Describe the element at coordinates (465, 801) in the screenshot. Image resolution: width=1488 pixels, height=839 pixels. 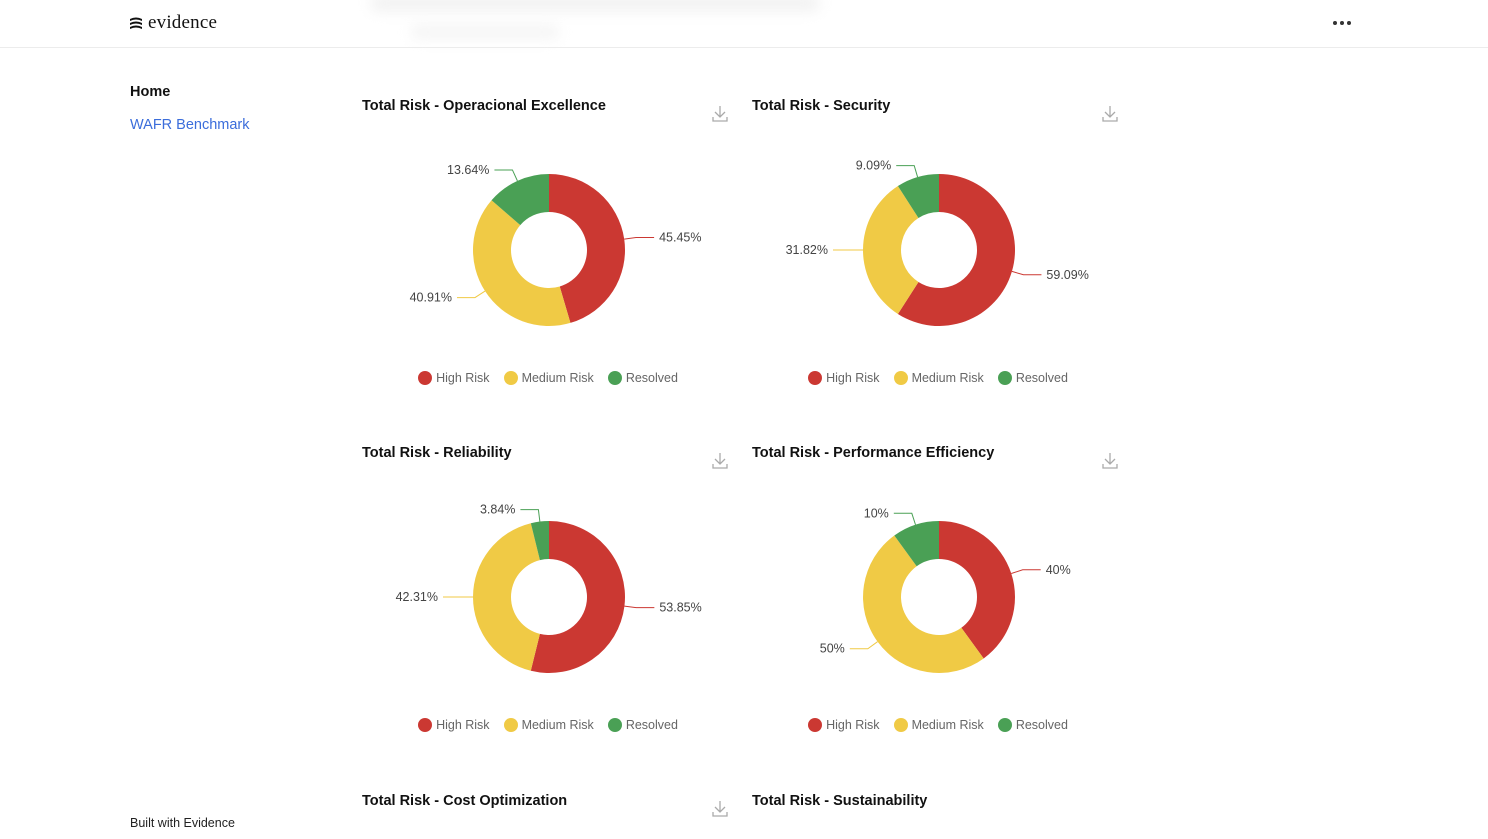
I see `chart-title: Total Risk - Cost Optimization` at that location.